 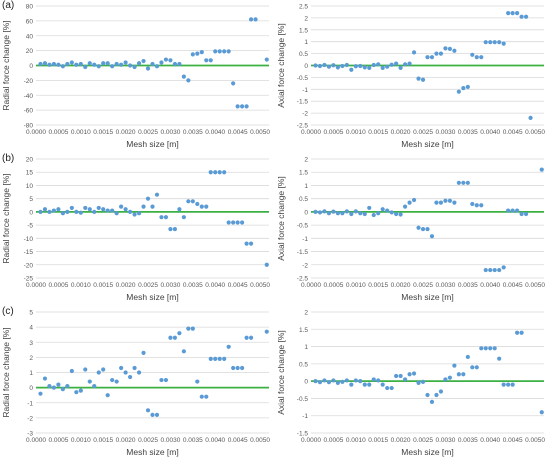 I want to click on y-tick-label: 15, so click(x=30, y=173).